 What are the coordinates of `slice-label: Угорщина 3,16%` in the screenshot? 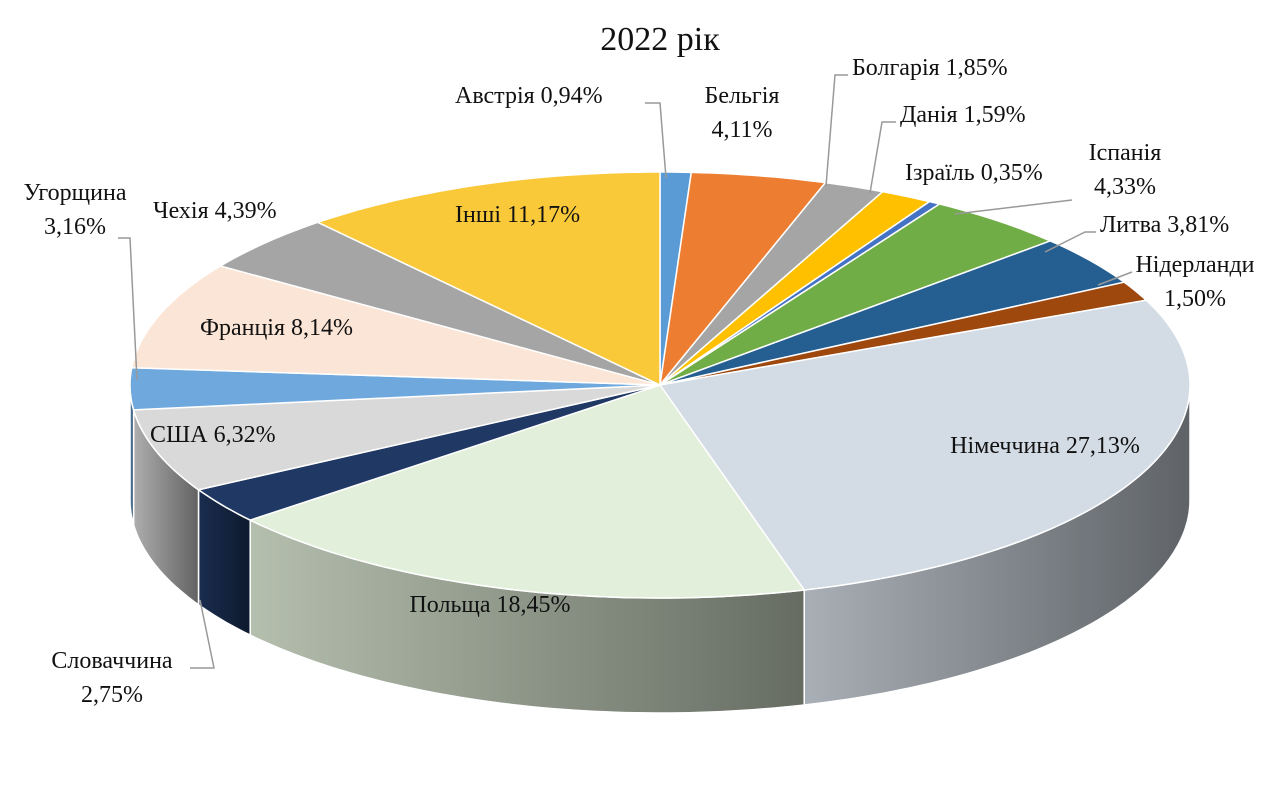 It's located at (75, 210).